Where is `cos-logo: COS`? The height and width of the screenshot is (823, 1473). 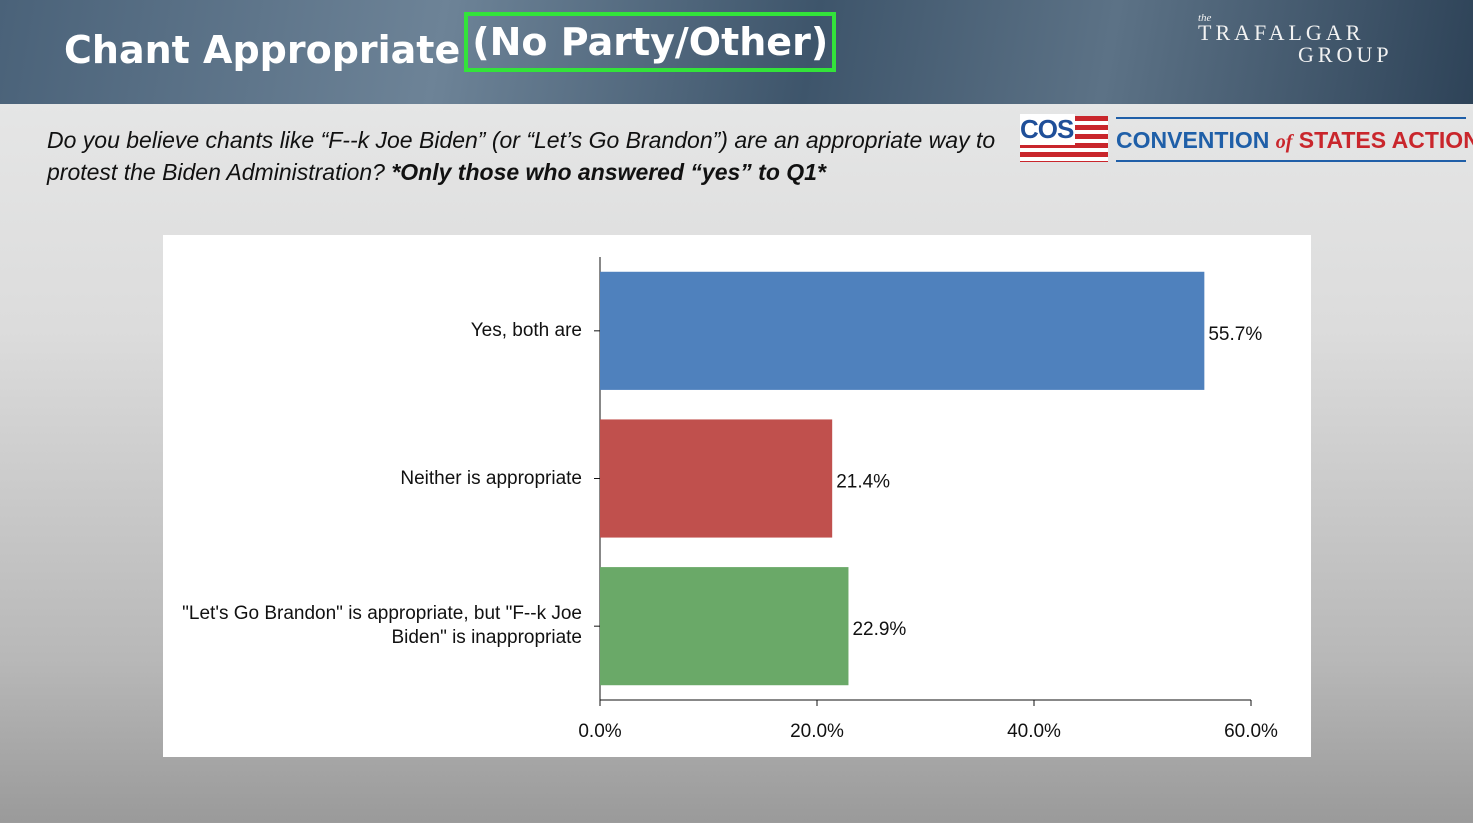
cos-logo: COS is located at coordinates (1064, 138).